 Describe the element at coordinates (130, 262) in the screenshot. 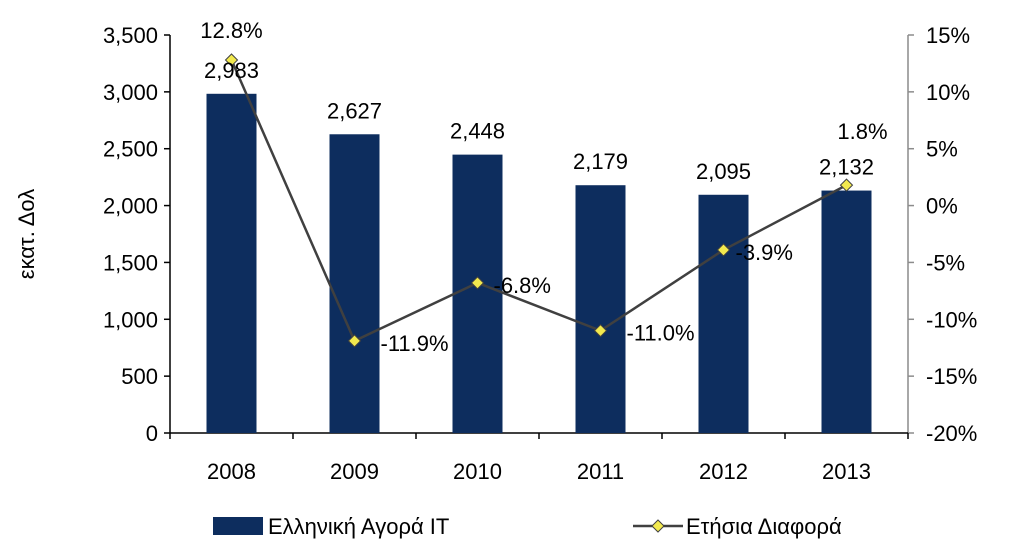

I see `y-tick-label: 1,500` at that location.